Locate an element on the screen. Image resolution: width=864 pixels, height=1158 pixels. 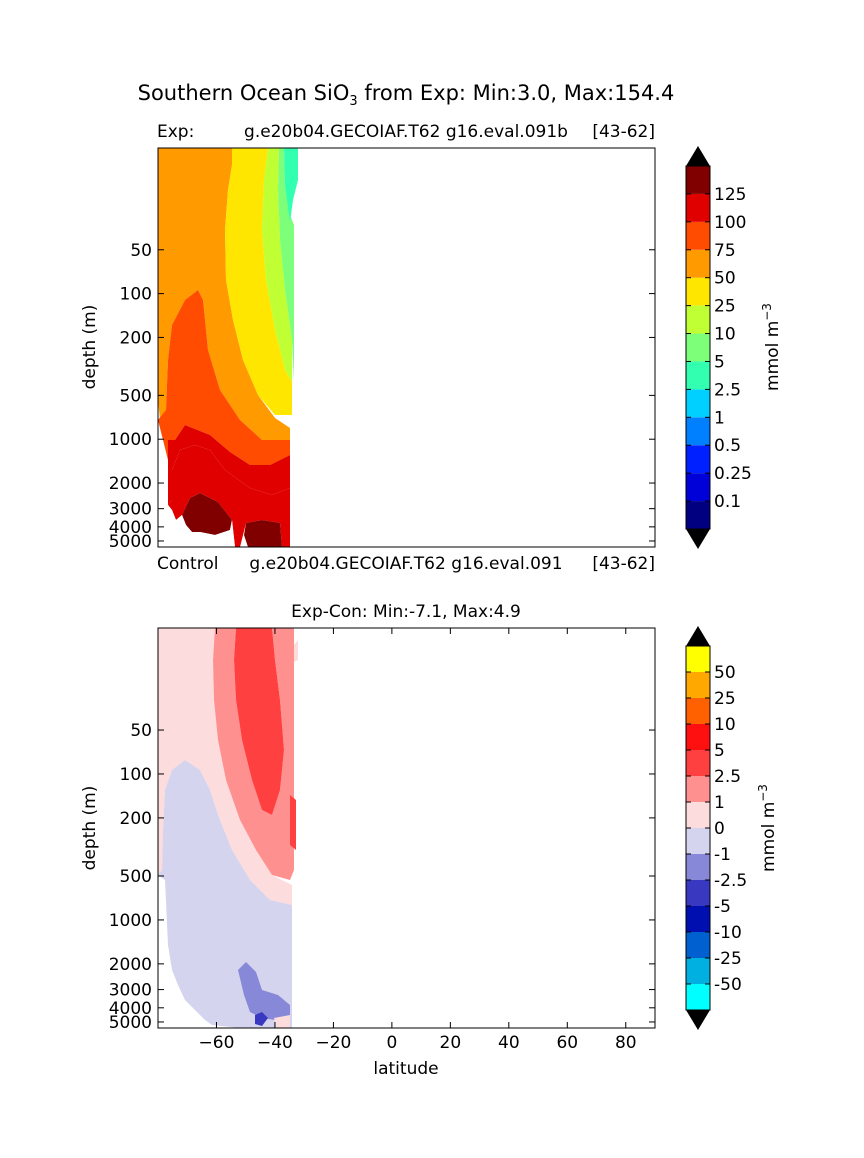
diff-band-neg5-neg2.5 is located at coordinates (261, 1019).